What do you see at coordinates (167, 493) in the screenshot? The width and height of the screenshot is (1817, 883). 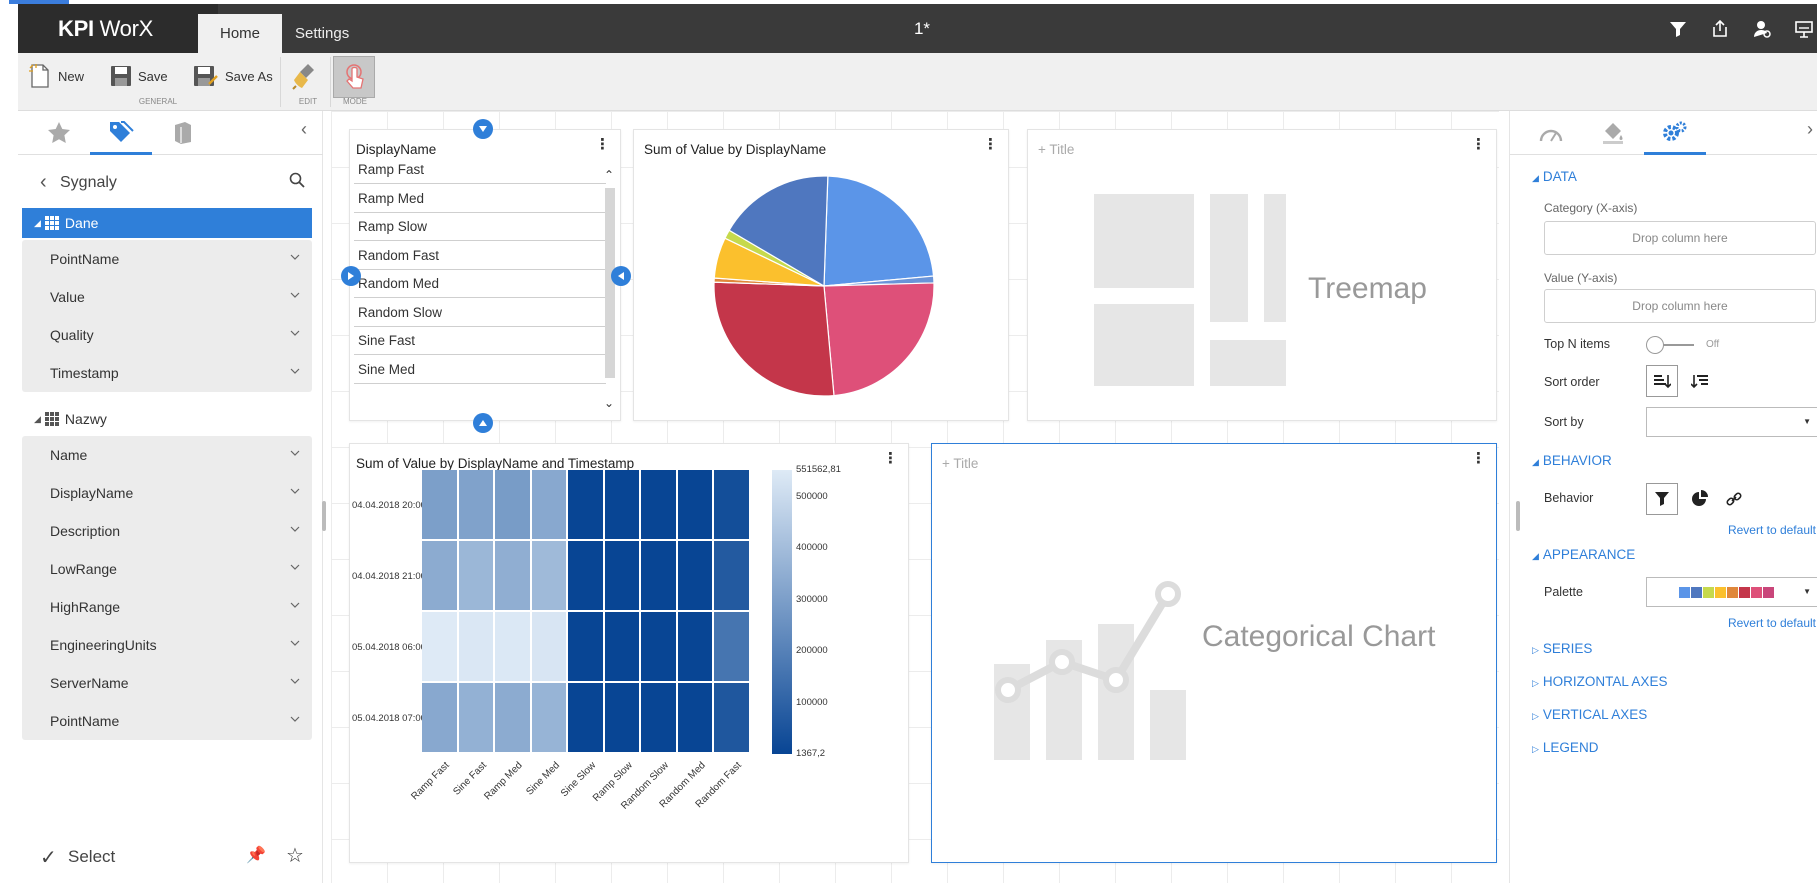 I see `field-item: DisplayName` at bounding box center [167, 493].